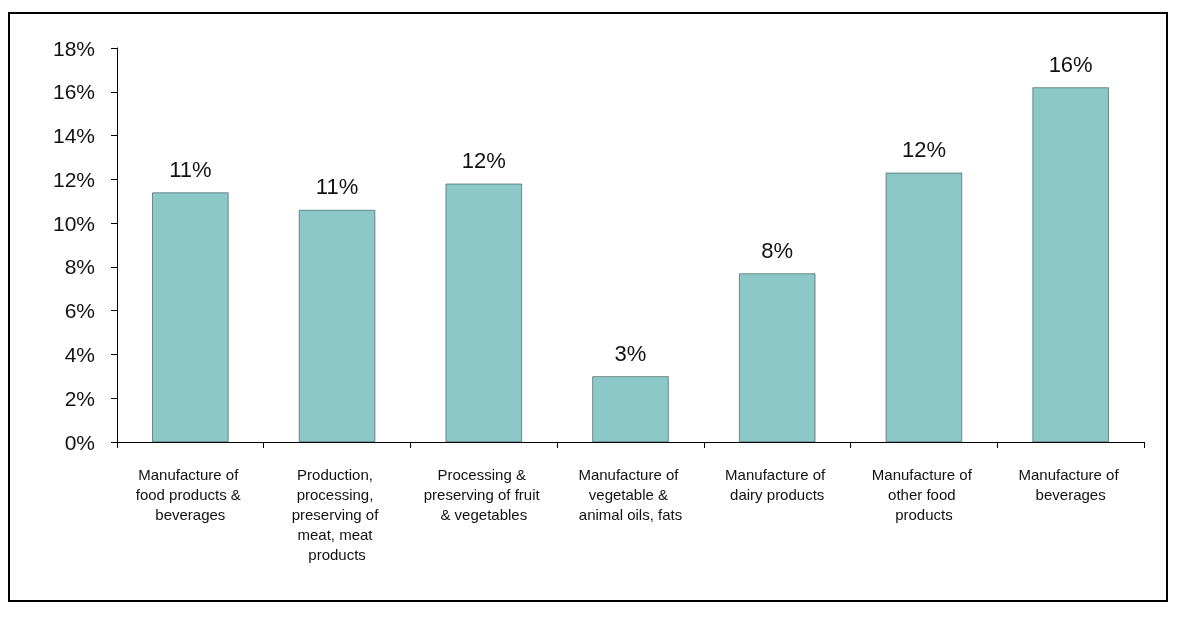 The width and height of the screenshot is (1183, 621). What do you see at coordinates (79, 398) in the screenshot?
I see `y-tick-label: 2%` at bounding box center [79, 398].